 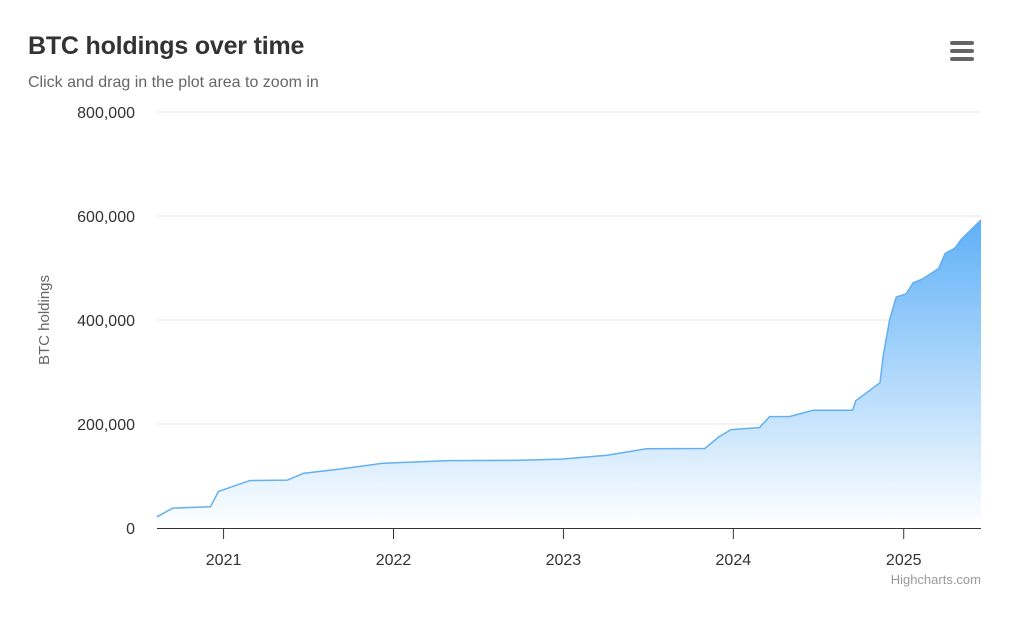 I want to click on y-tick-label: 400,000, so click(x=106, y=321).